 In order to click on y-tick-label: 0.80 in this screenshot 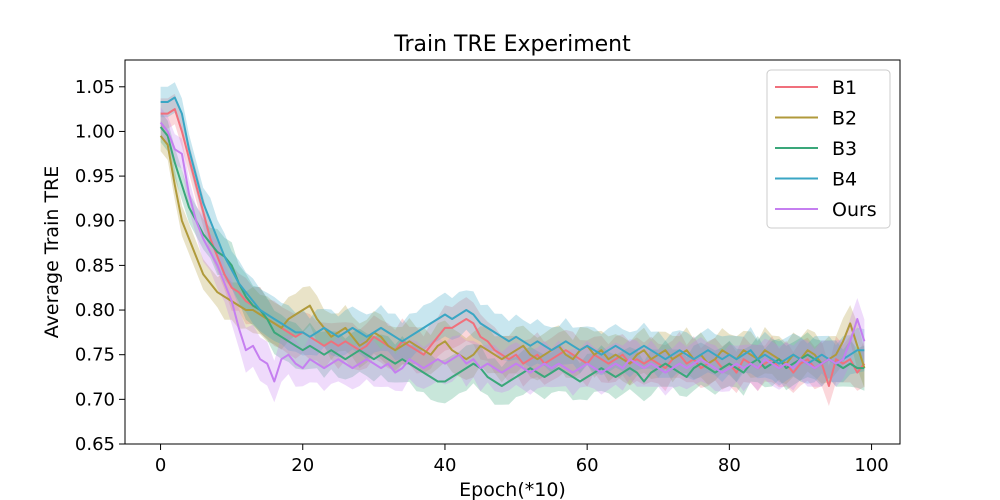, I will do `click(95, 310)`.